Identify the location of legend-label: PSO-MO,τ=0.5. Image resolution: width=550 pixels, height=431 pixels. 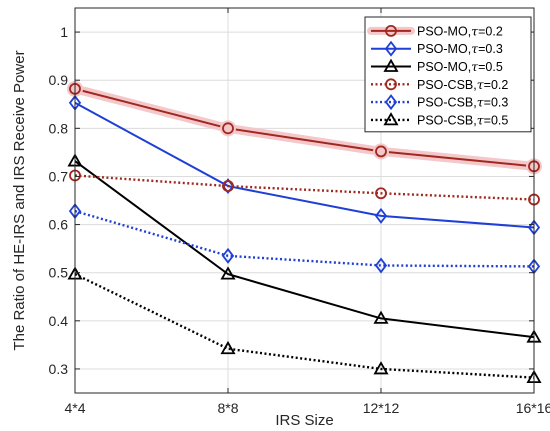
(460, 66).